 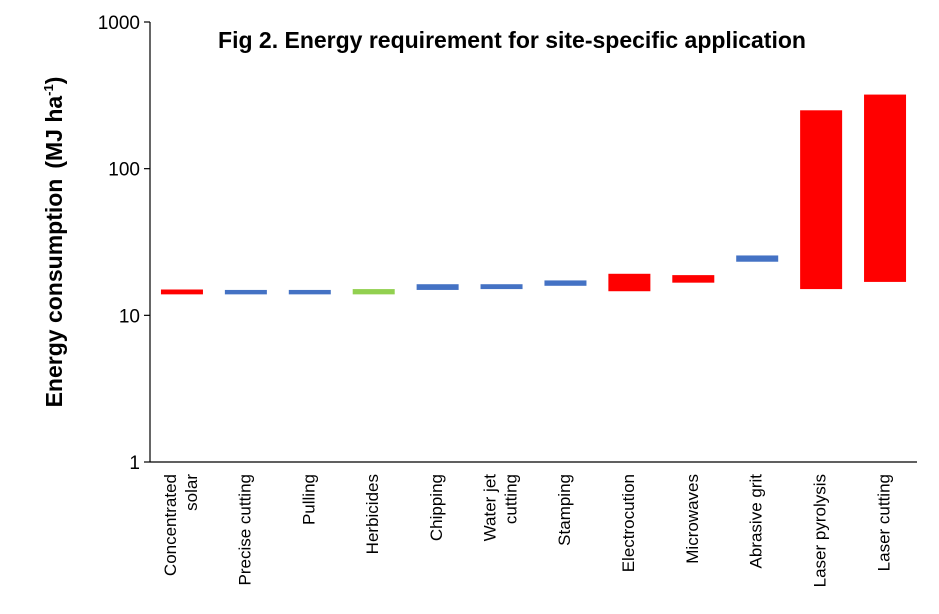 I want to click on y-tick-label: 100, so click(x=124, y=170).